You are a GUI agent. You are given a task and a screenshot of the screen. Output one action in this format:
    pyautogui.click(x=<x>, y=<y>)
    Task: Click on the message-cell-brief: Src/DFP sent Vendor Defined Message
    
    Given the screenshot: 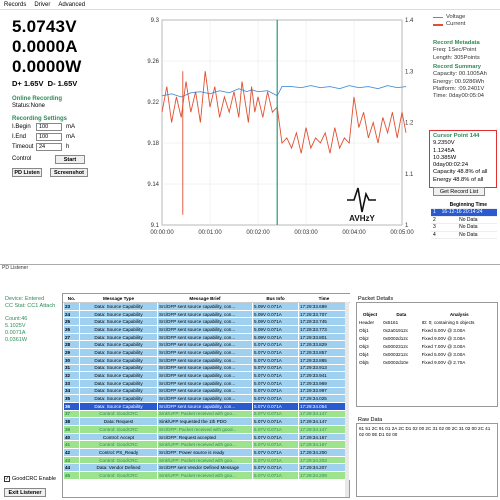 What is the action you would take?
    pyautogui.click(x=205, y=468)
    